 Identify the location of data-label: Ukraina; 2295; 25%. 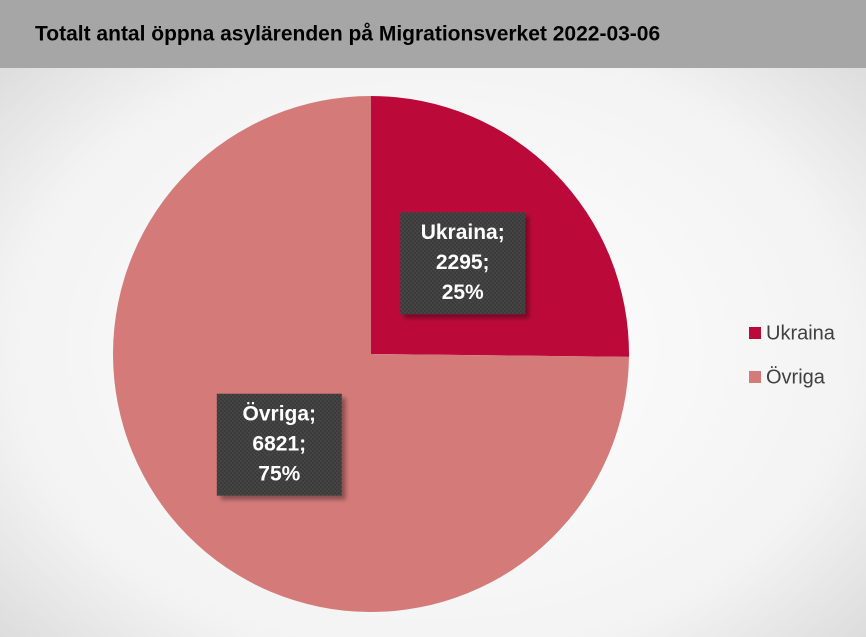
(463, 263).